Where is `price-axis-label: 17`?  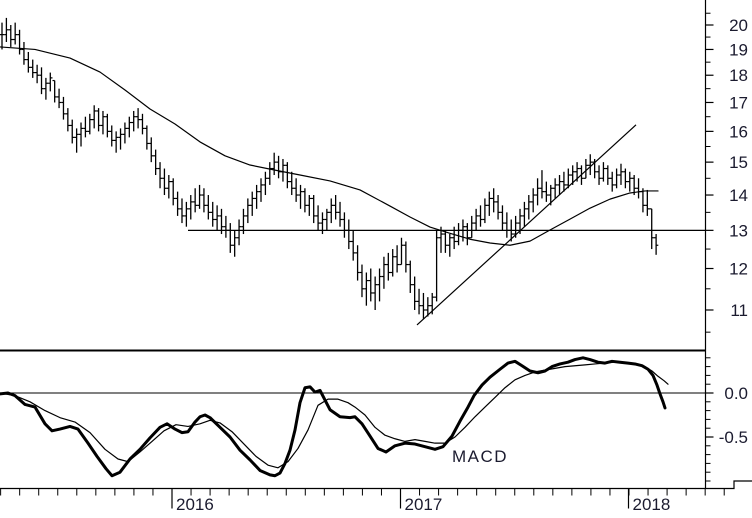 price-axis-label: 17 is located at coordinates (738, 102).